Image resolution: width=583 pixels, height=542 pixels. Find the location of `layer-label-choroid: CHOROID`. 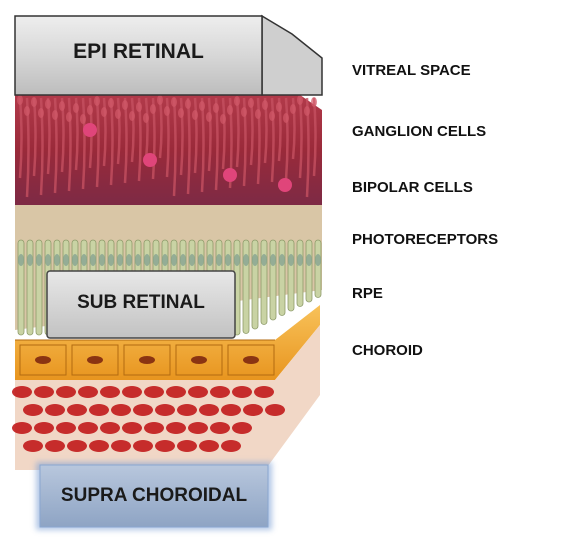

layer-label-choroid: CHOROID is located at coordinates (387, 350).